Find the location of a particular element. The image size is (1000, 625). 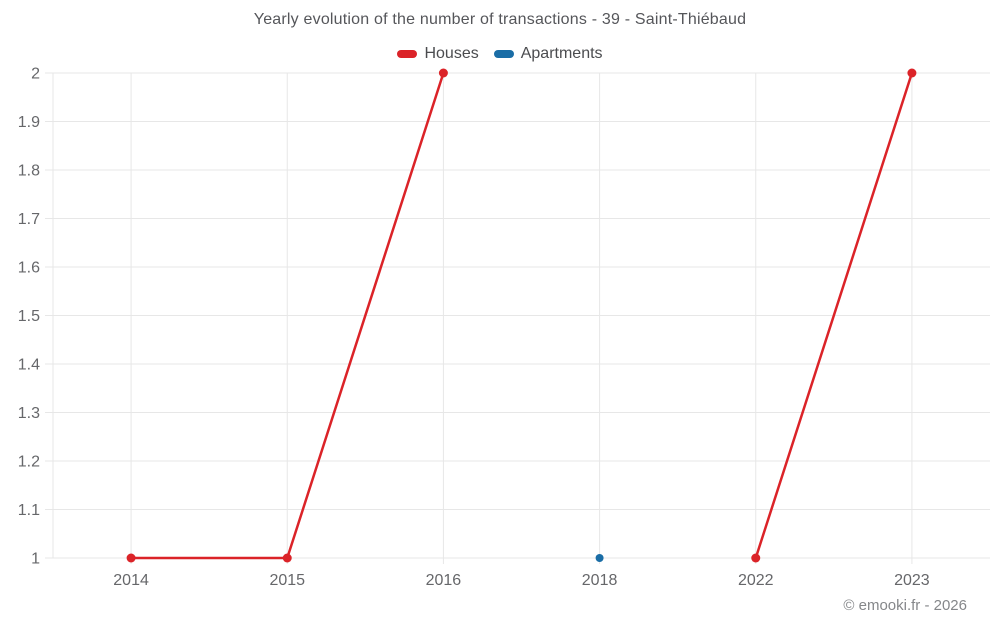

y-axis-tick-label: 1.2 is located at coordinates (29, 462).